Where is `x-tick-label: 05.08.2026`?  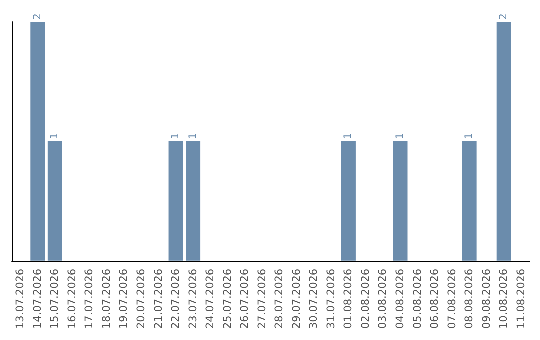 x-tick-label: 05.08.2026 is located at coordinates (418, 299).